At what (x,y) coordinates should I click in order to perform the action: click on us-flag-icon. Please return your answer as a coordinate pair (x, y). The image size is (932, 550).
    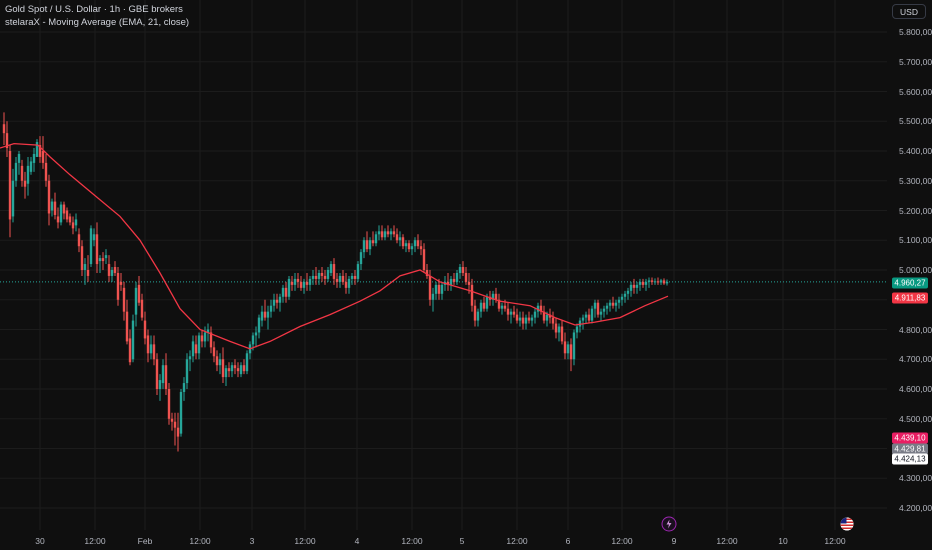
    Looking at the image, I should click on (847, 524).